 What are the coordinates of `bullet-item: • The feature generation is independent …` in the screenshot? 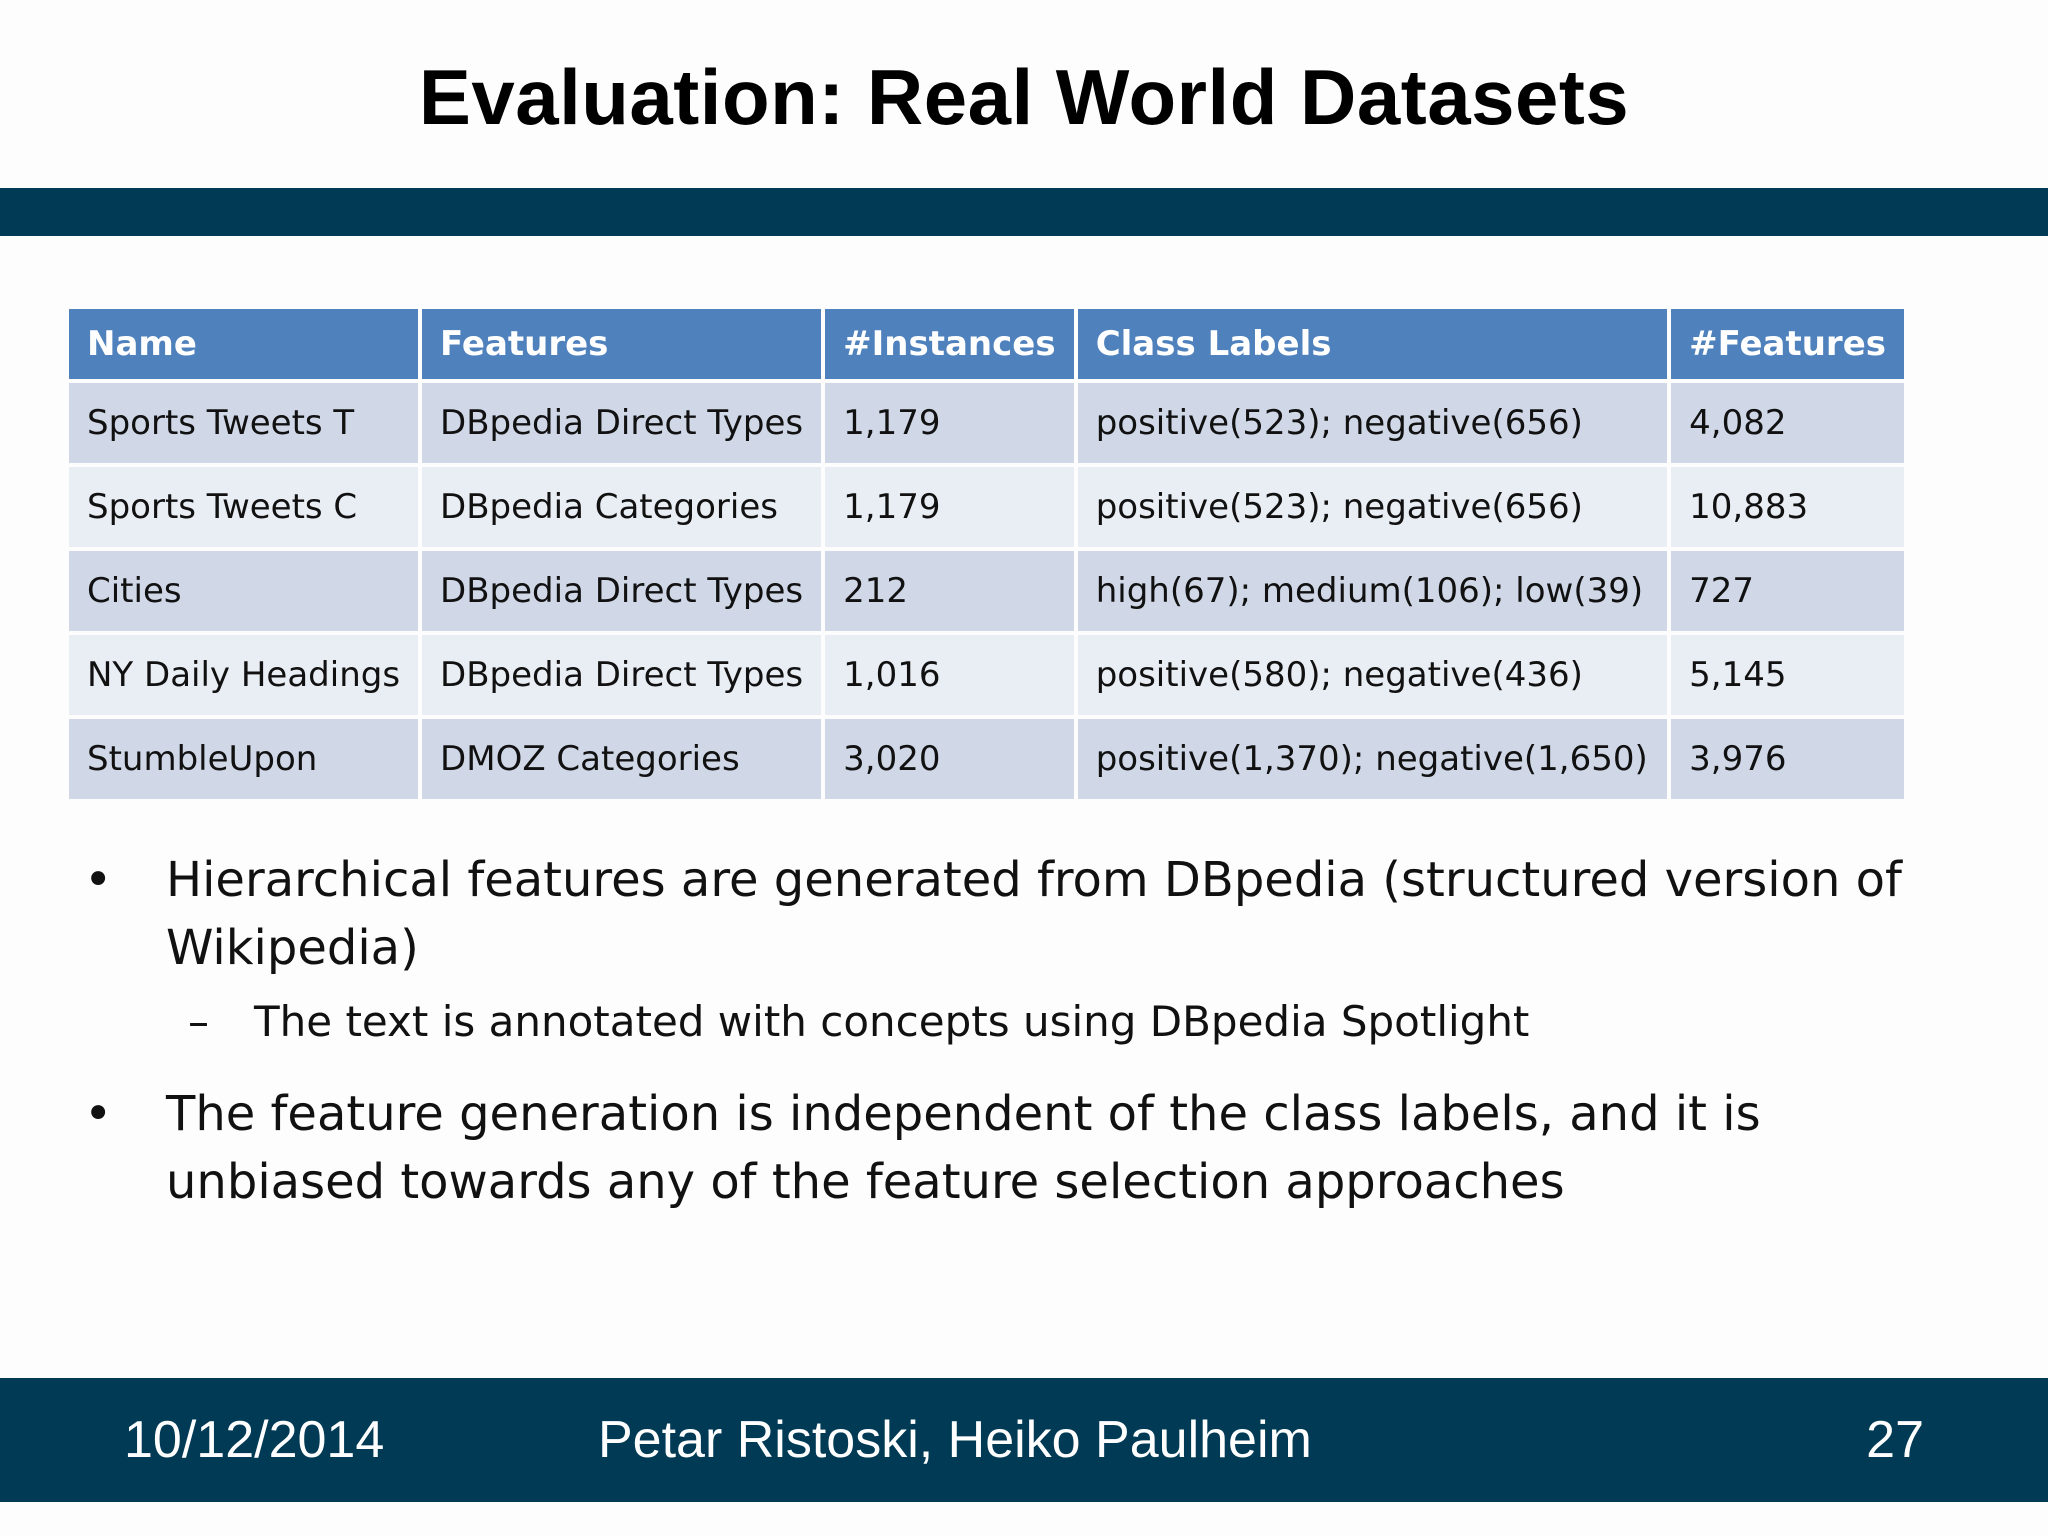 It's located at (1029, 1148).